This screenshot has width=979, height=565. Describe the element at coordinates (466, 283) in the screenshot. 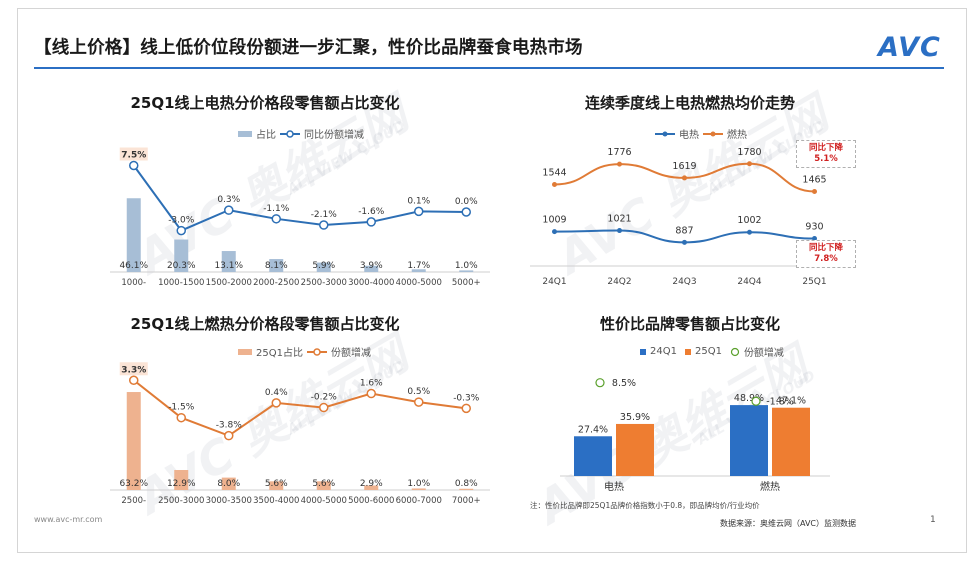

I see `x-tick-label: 5000+` at that location.